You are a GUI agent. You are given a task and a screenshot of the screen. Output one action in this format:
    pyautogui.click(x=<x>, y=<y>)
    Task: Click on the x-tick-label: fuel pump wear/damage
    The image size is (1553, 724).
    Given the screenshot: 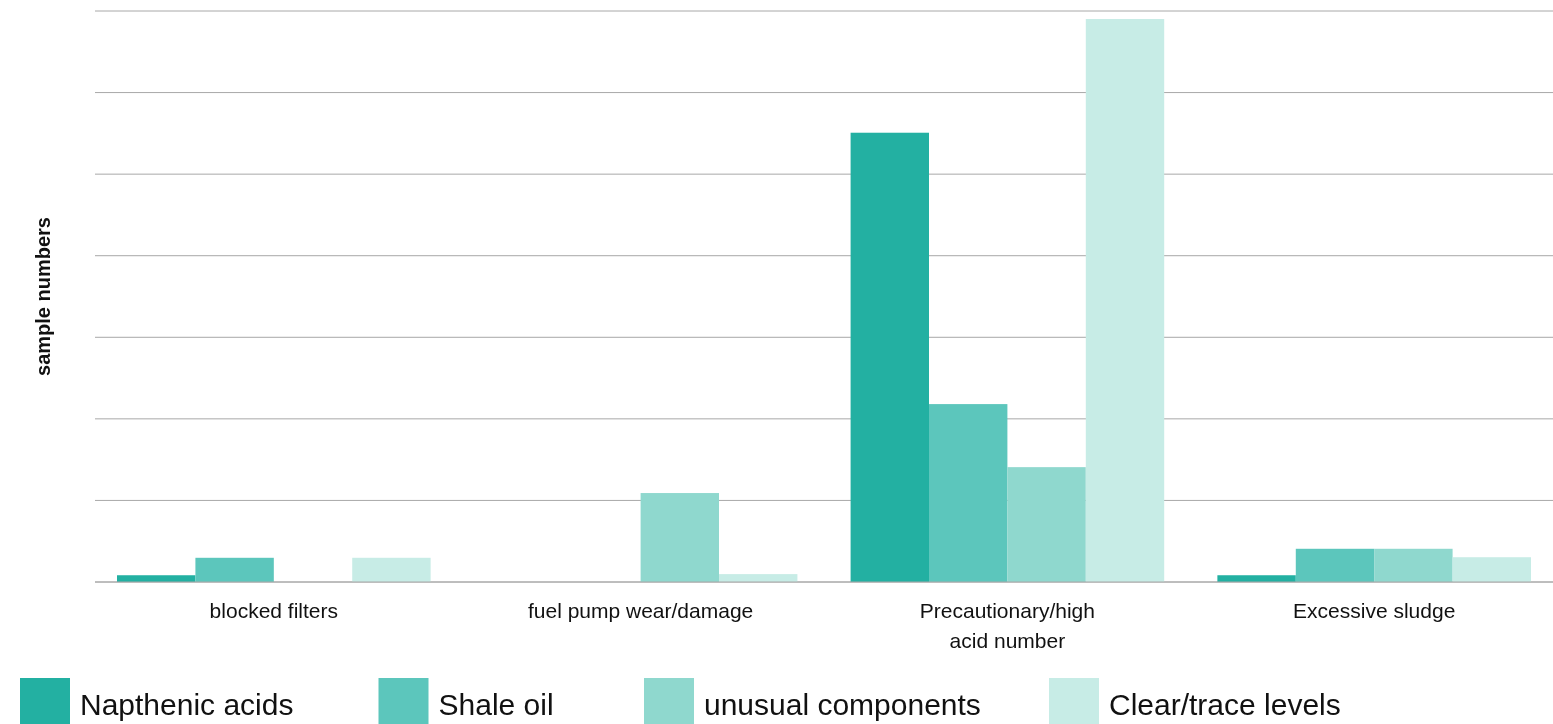 What is the action you would take?
    pyautogui.click(x=640, y=610)
    